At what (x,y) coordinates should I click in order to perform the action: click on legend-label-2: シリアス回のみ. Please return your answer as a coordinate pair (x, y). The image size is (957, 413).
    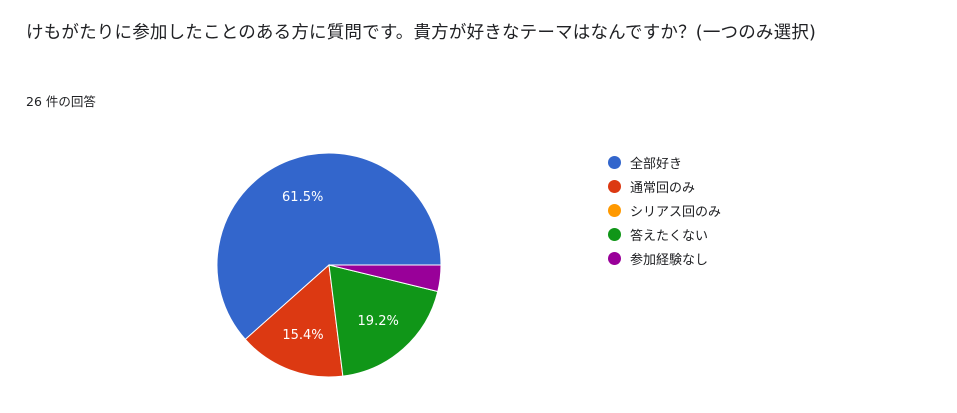
    Looking at the image, I should click on (676, 212).